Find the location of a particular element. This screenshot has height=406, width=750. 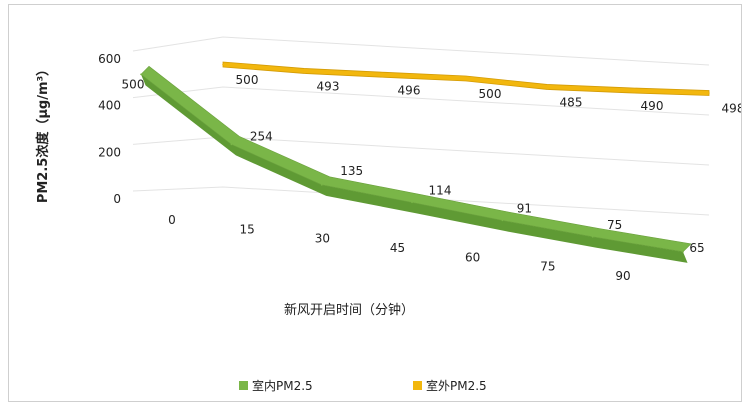

y-tick-label: 200 is located at coordinates (109, 152).